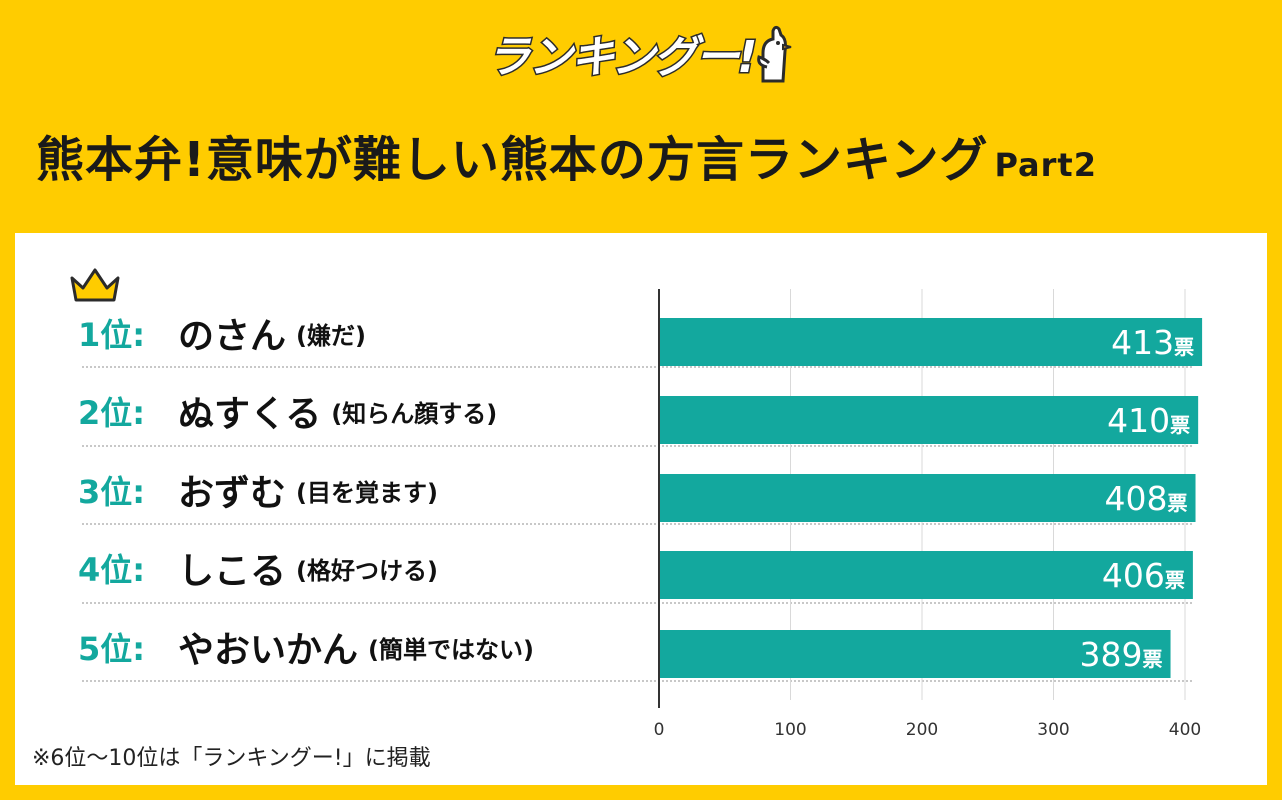 This screenshot has height=800, width=1282. Describe the element at coordinates (774, 54) in the screenshot. I see `chick-mascot-icon` at that location.